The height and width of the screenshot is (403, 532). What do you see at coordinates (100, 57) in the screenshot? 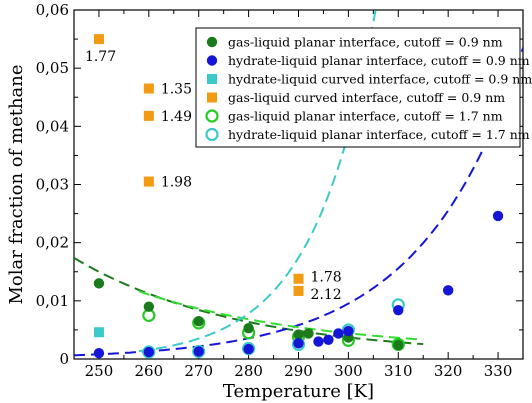
I see `point-label: 1.77` at bounding box center [100, 57].